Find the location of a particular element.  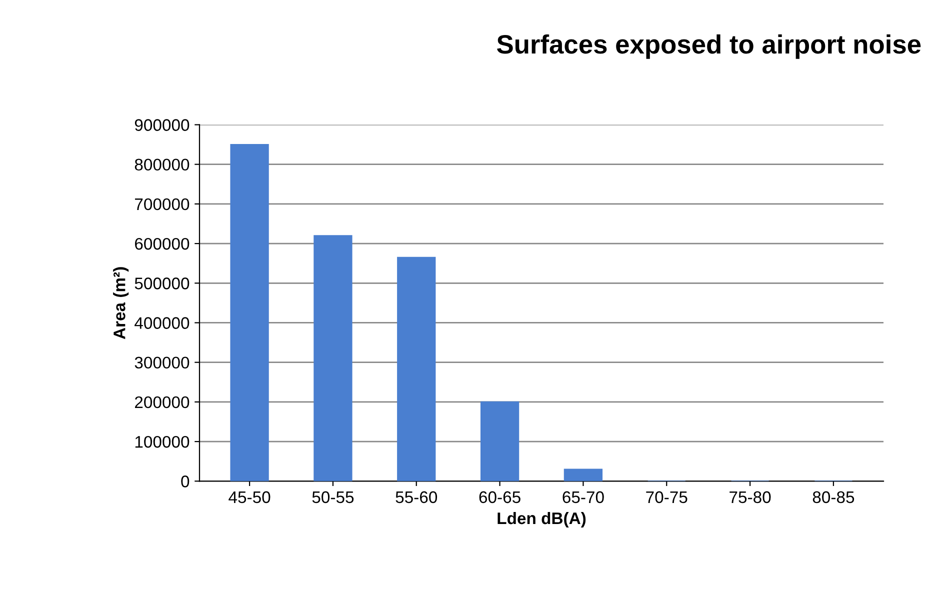

x-tick-label: 80-85 is located at coordinates (833, 497).